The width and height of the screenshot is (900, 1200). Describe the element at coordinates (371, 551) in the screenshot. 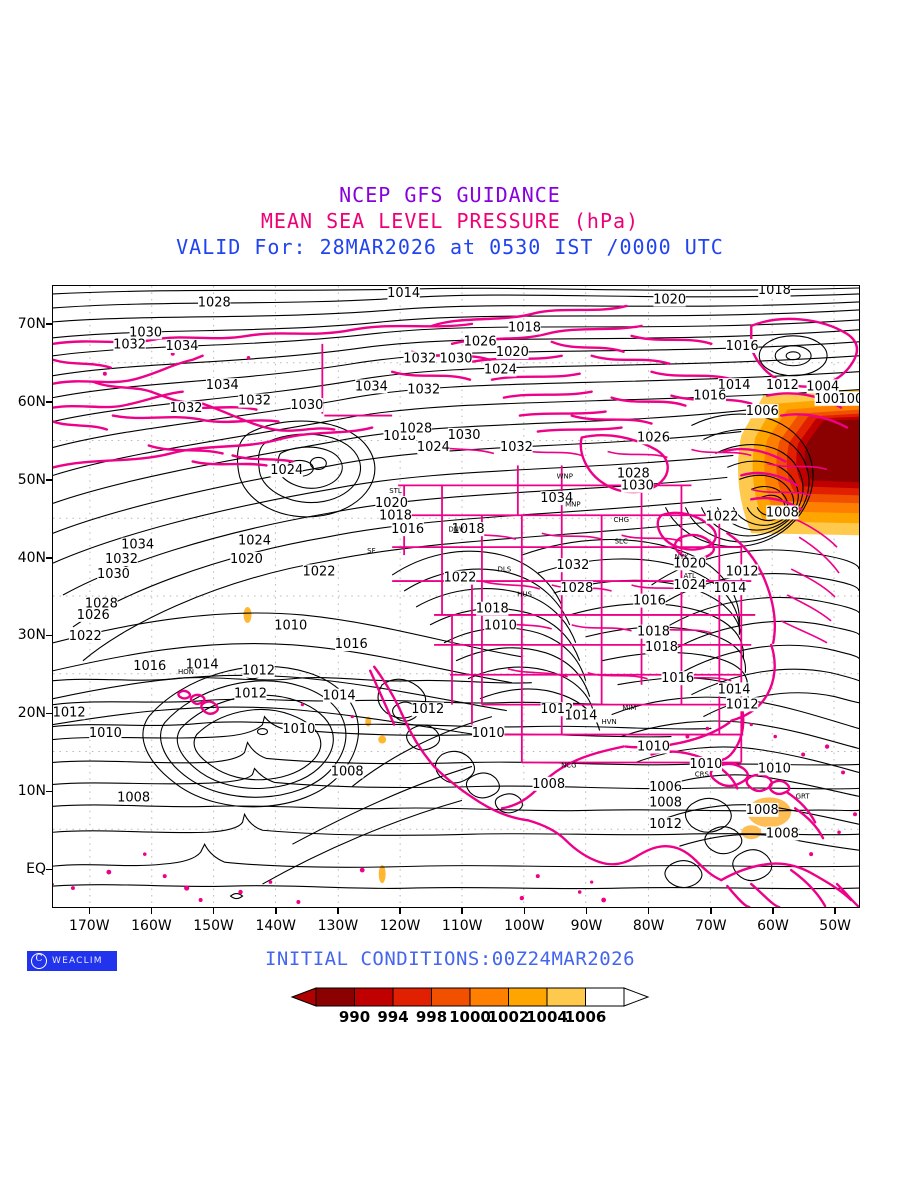

I see `city-label: SF` at that location.